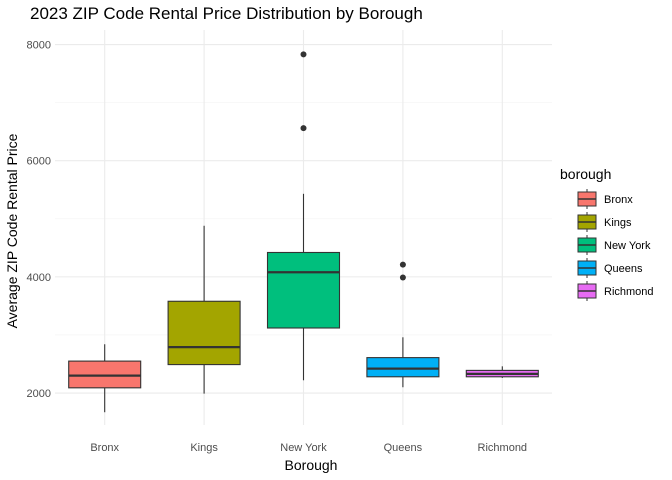 The image size is (672, 480). Describe the element at coordinates (104, 448) in the screenshot. I see `x-tick-label: Bronx` at that location.